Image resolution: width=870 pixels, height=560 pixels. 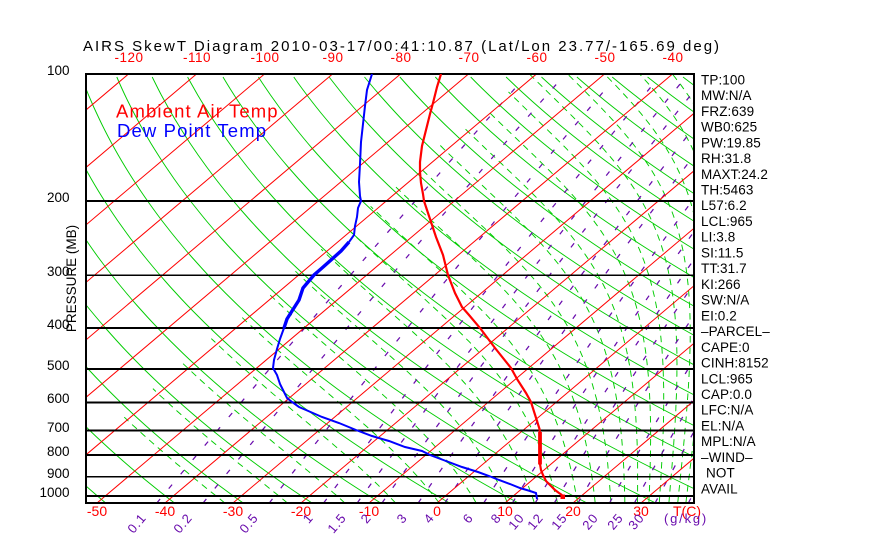 What do you see at coordinates (727, 190) in the screenshot?
I see `svg-text: TH:5463` at bounding box center [727, 190].